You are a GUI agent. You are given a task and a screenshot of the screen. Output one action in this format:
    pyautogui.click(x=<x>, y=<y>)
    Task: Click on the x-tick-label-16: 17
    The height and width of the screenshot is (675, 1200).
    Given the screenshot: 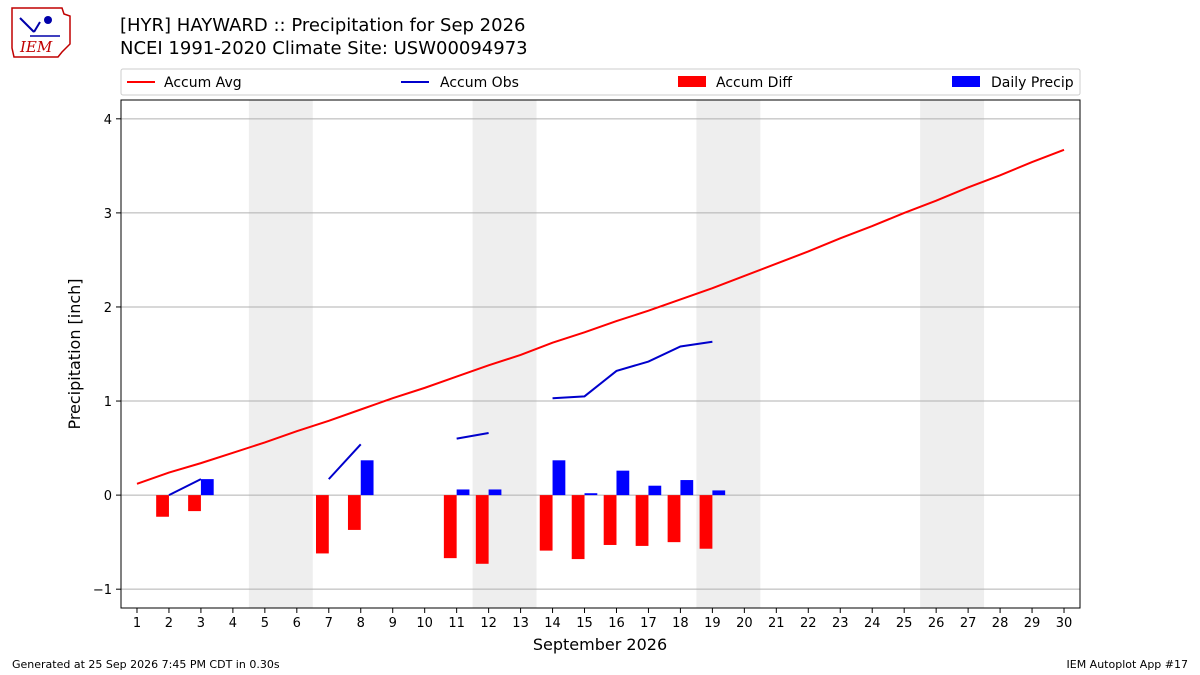 What is the action you would take?
    pyautogui.click(x=648, y=623)
    